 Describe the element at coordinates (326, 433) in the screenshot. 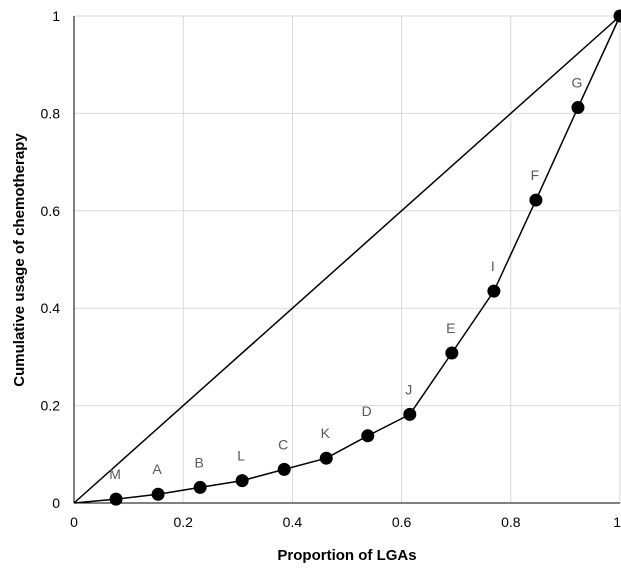

I see `point-label: K` at that location.